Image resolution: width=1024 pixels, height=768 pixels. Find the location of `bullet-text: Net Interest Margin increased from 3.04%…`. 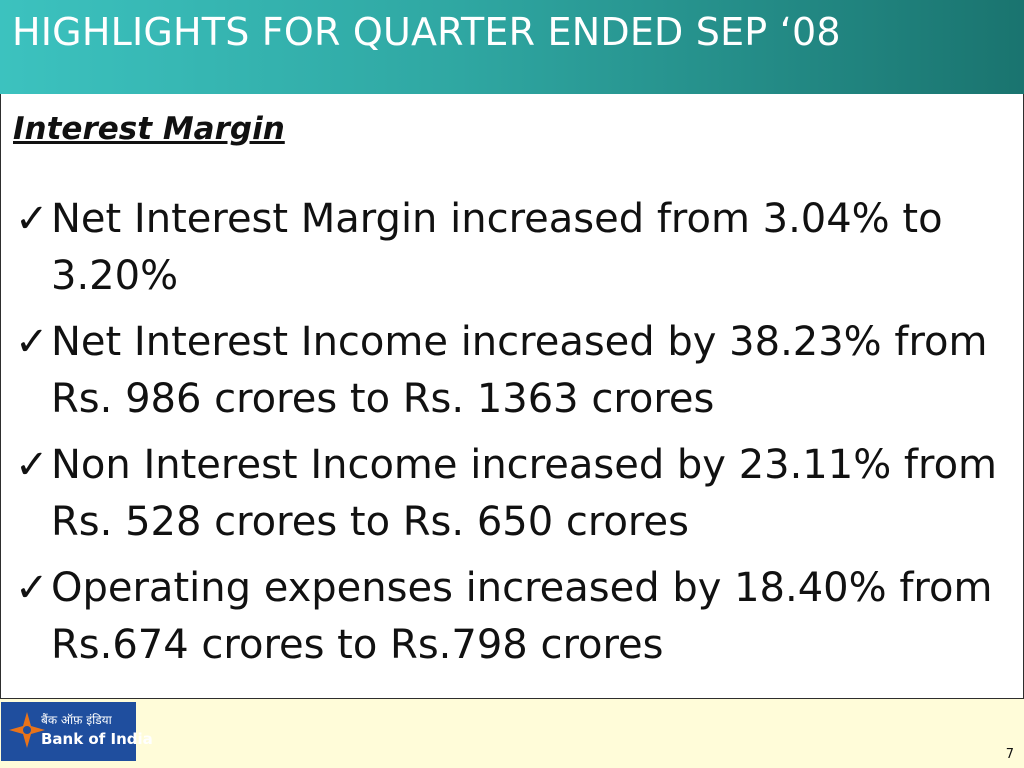

bullet-text: Net Interest Margin increased from 3.04%… is located at coordinates (497, 247).